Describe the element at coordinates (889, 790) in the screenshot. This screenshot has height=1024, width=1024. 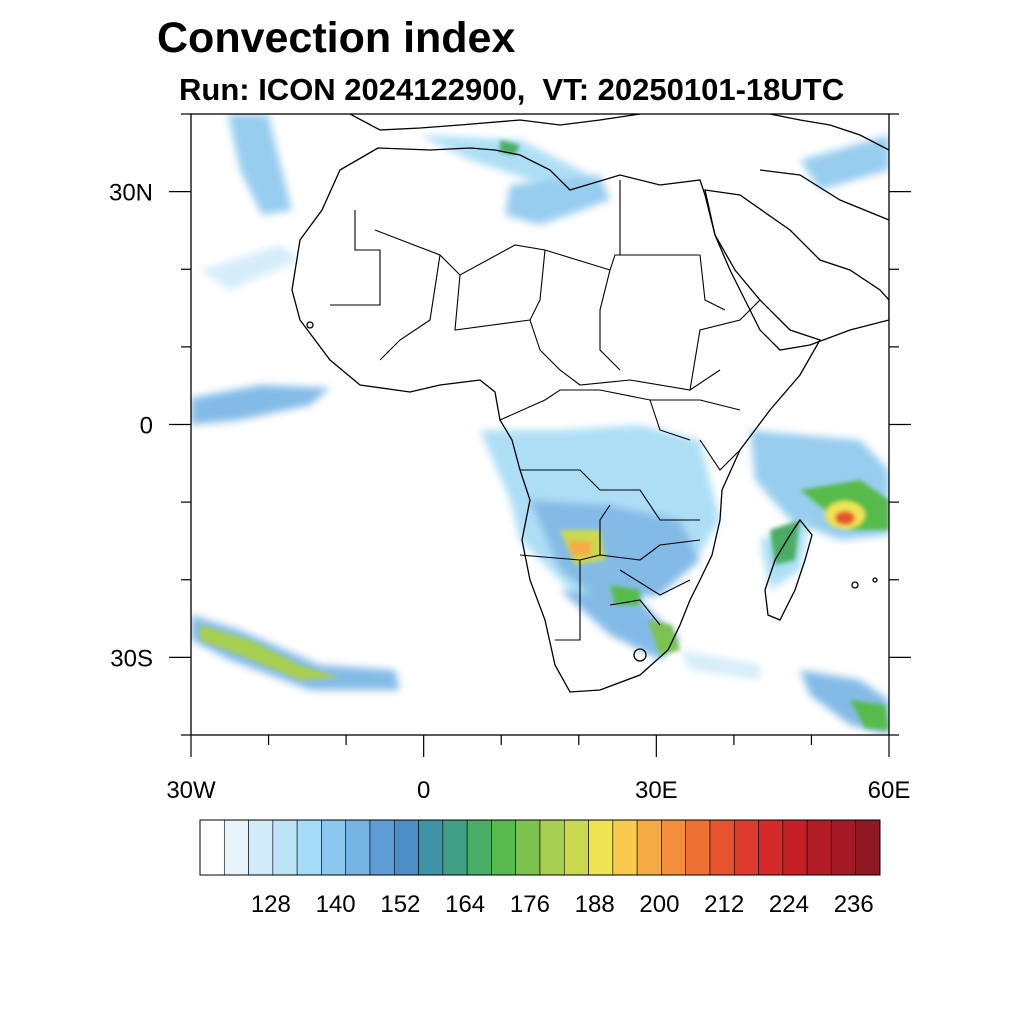
I see `lon-tick-label: 60E` at that location.